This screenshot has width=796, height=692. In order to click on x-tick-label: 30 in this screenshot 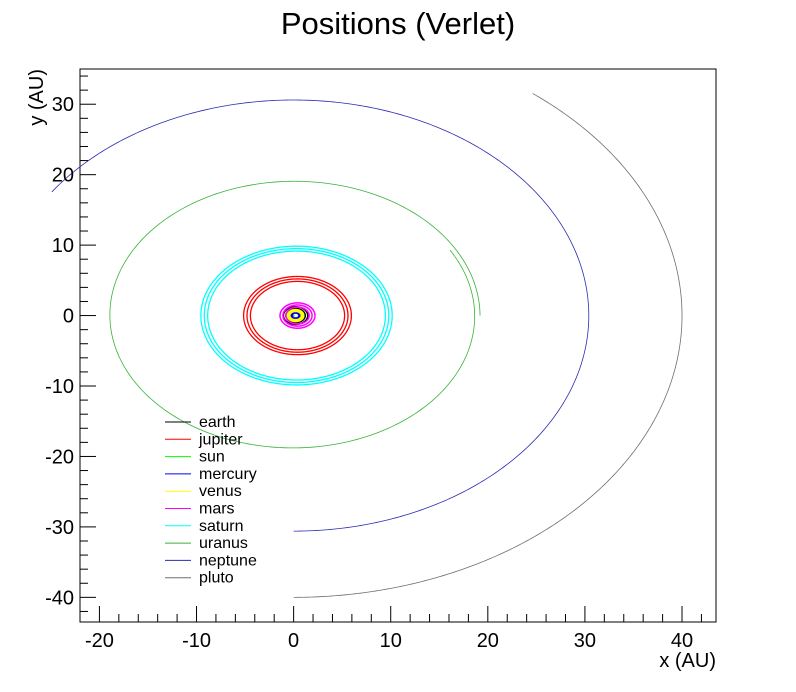, I will do `click(585, 641)`.